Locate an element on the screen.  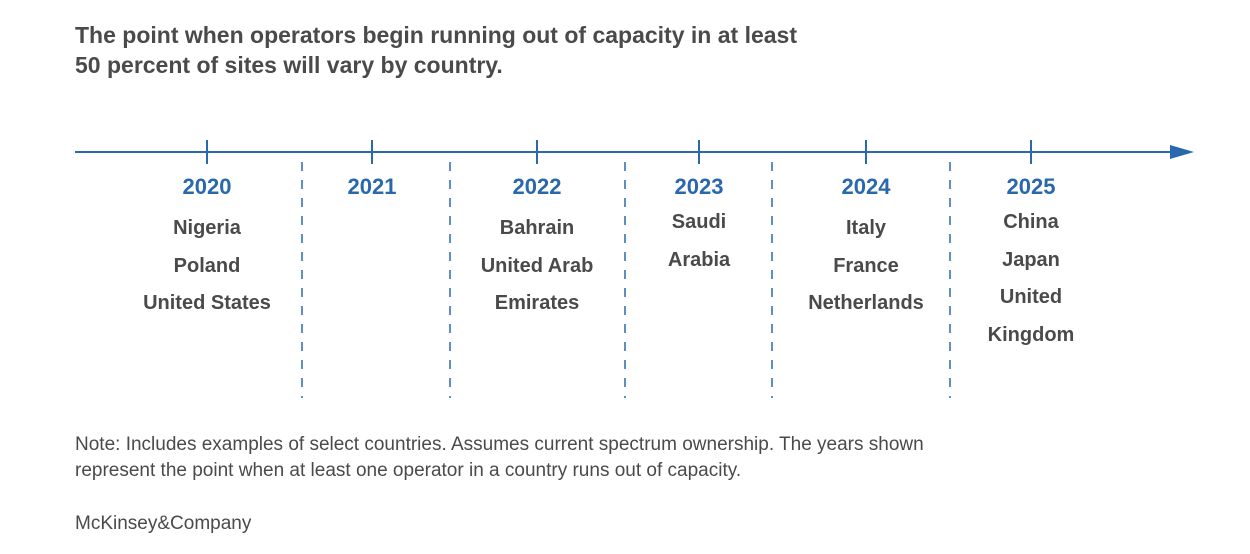
country-label: United is located at coordinates (1031, 297).